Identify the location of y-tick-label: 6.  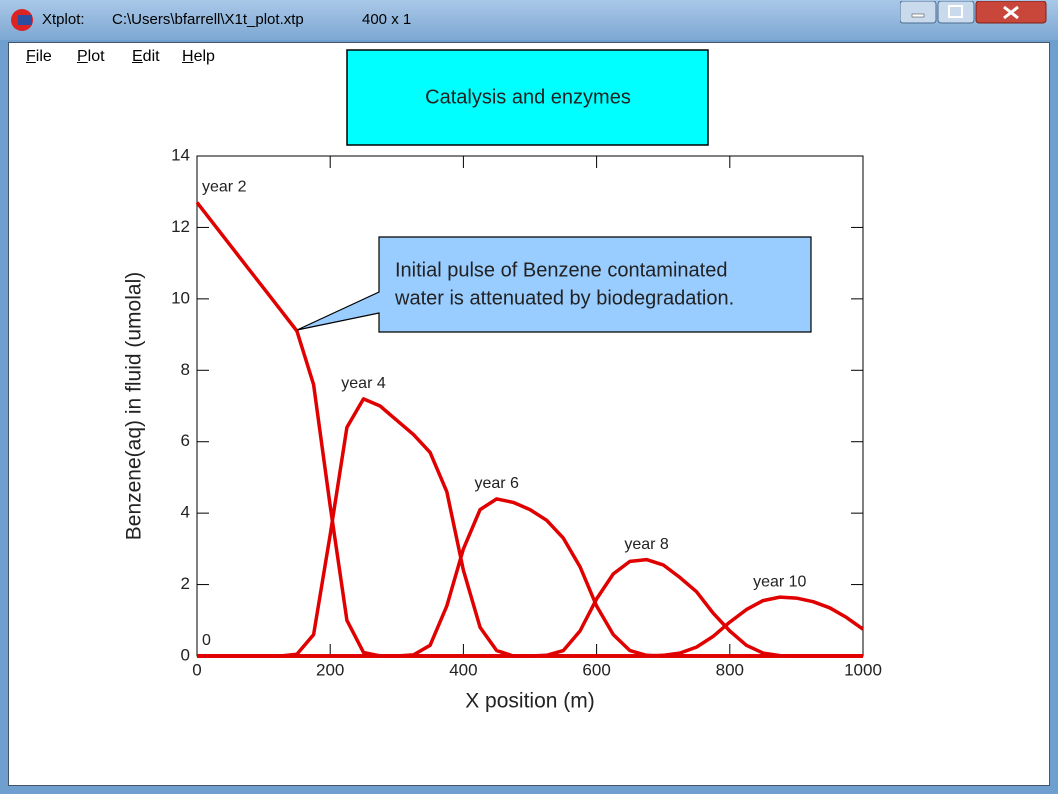
(185, 440).